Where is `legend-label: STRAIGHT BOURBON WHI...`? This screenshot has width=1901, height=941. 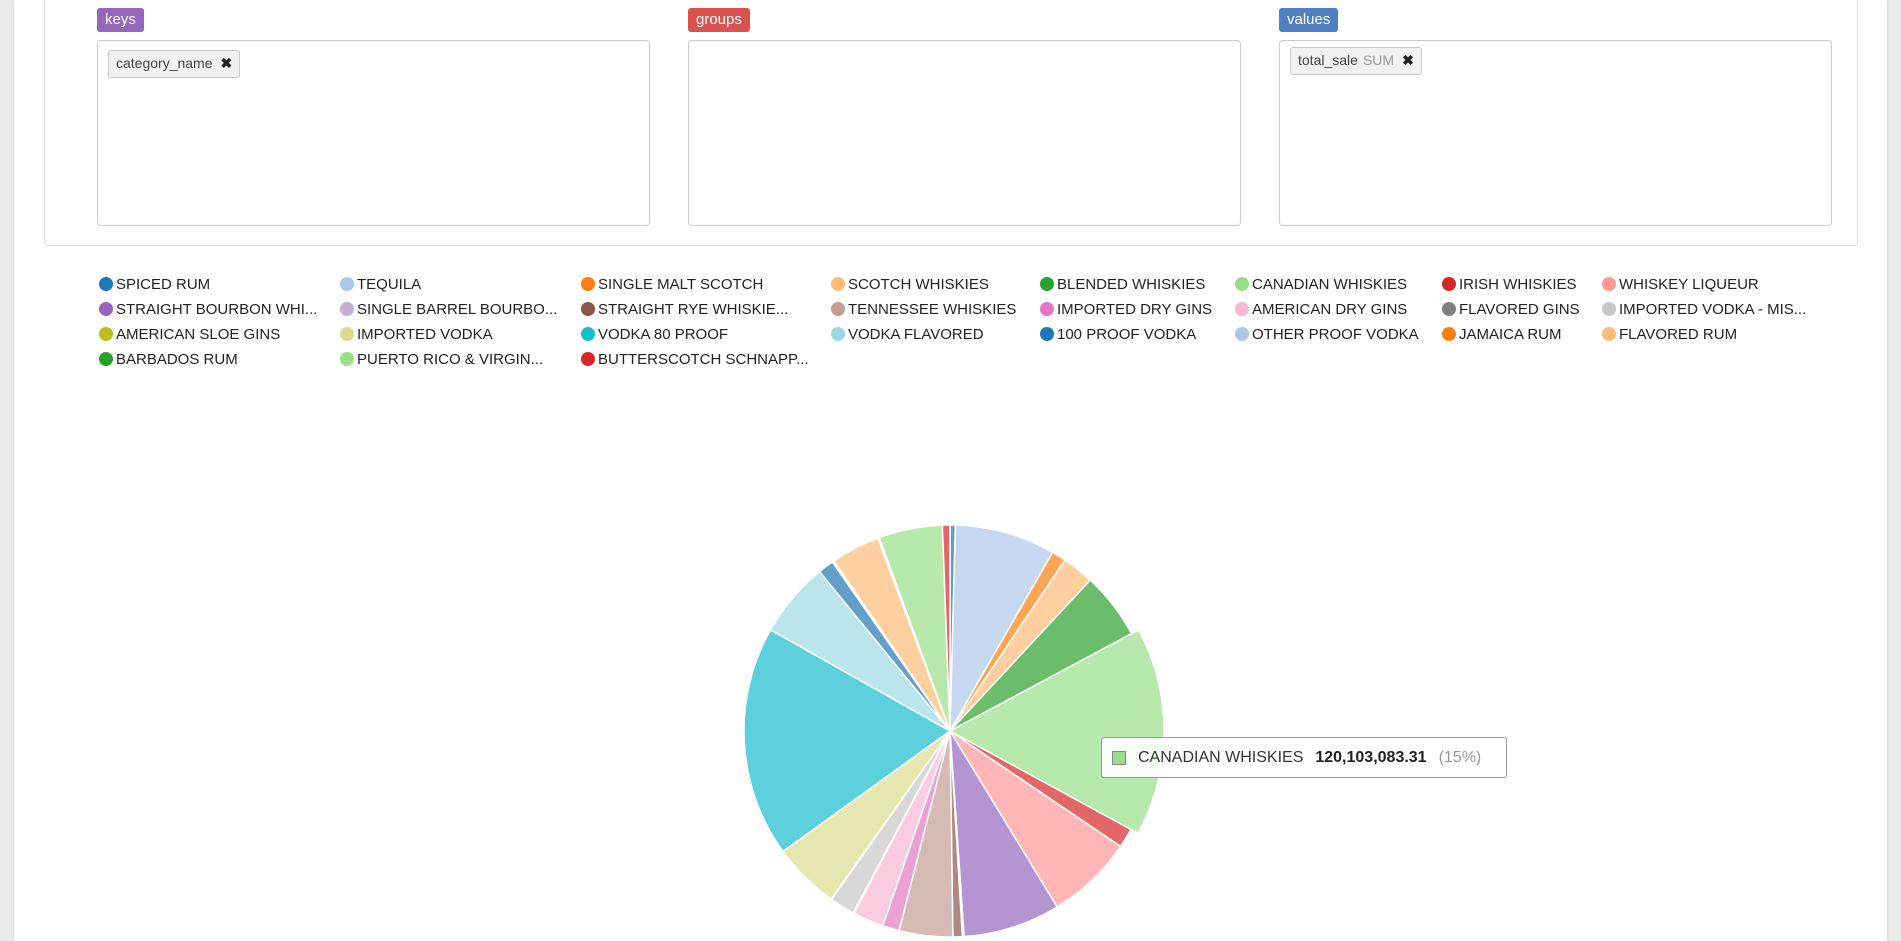
legend-label: STRAIGHT BOURBON WHI... is located at coordinates (217, 309).